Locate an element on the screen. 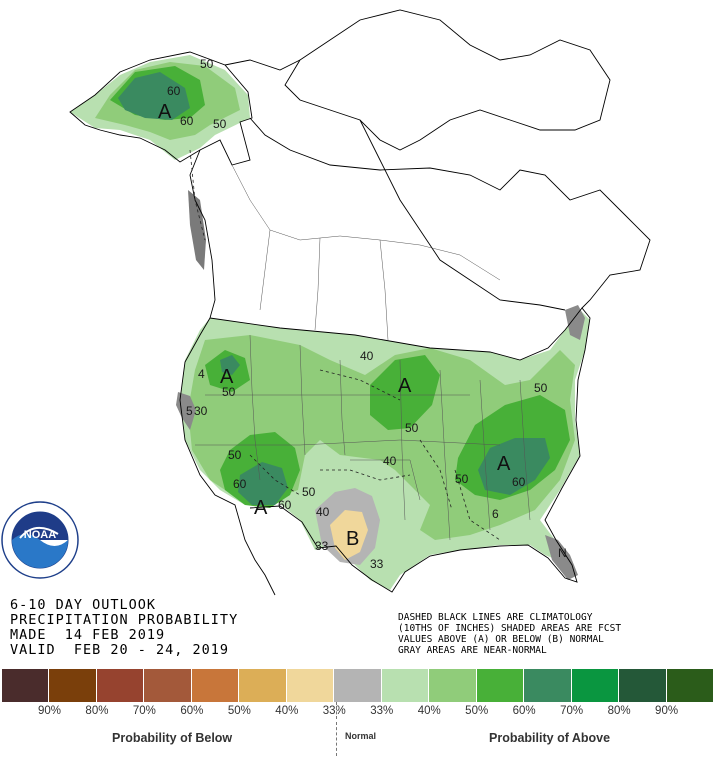 Image resolution: width=719 pixels, height=759 pixels. label-sw-60b: 60 is located at coordinates (285, 505).